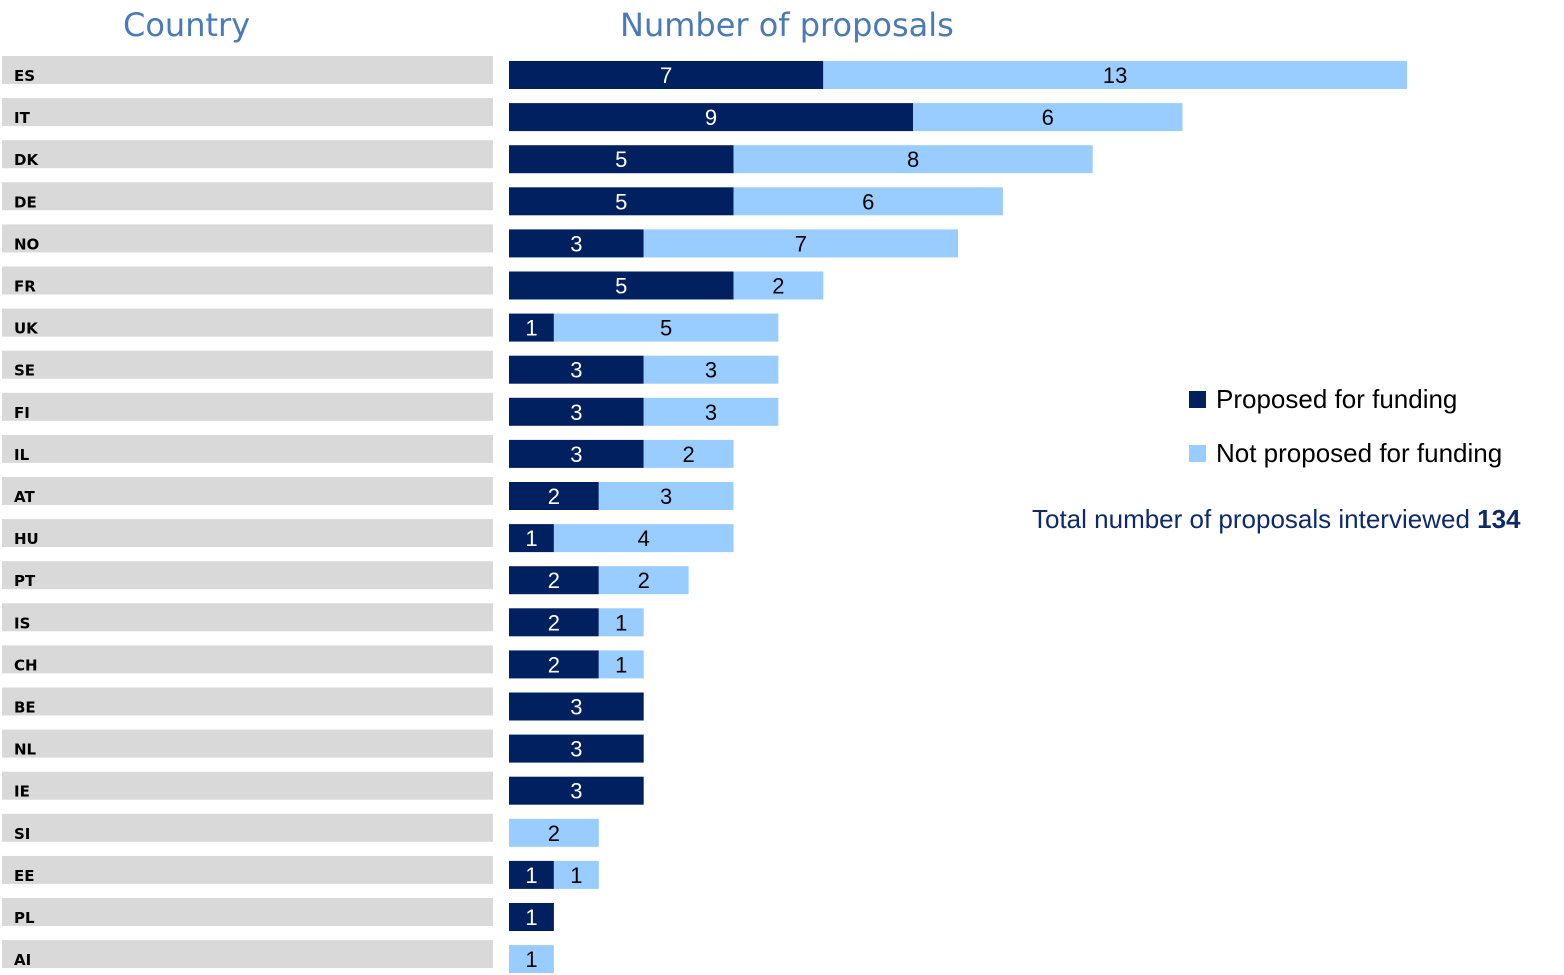 This screenshot has width=1564, height=975. What do you see at coordinates (1345, 453) in the screenshot?
I see `legend-not-funded: Not proposed for funding` at bounding box center [1345, 453].